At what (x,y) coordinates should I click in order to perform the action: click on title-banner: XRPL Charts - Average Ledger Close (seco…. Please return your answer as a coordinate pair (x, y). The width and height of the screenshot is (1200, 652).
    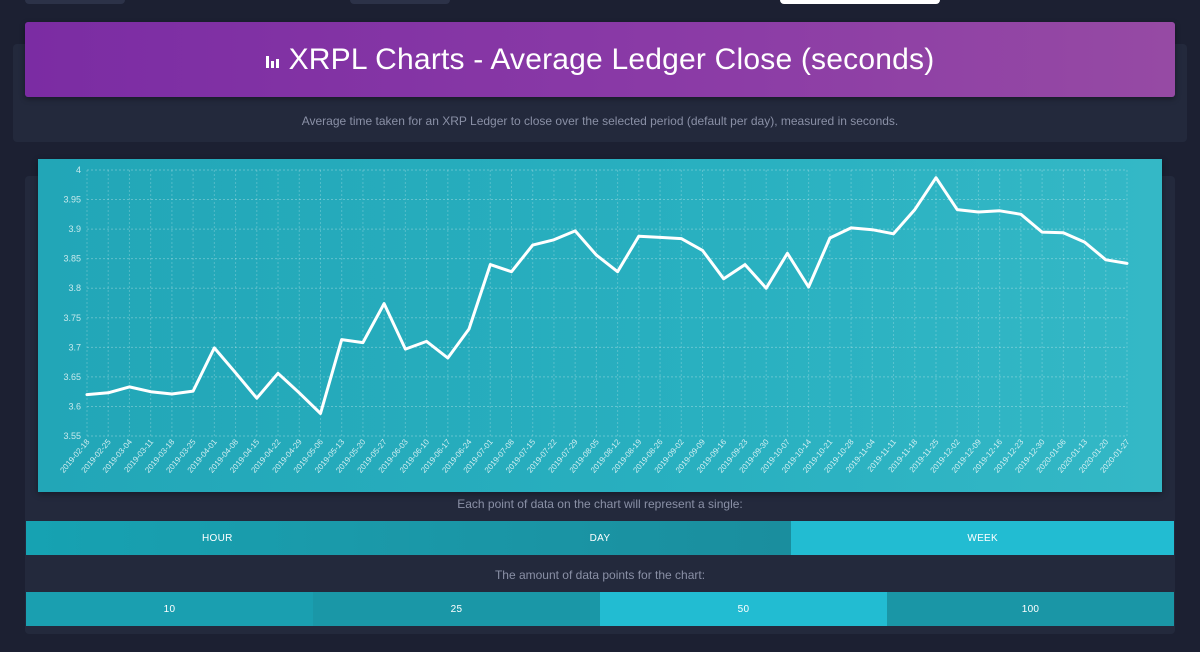
    Looking at the image, I should click on (600, 59).